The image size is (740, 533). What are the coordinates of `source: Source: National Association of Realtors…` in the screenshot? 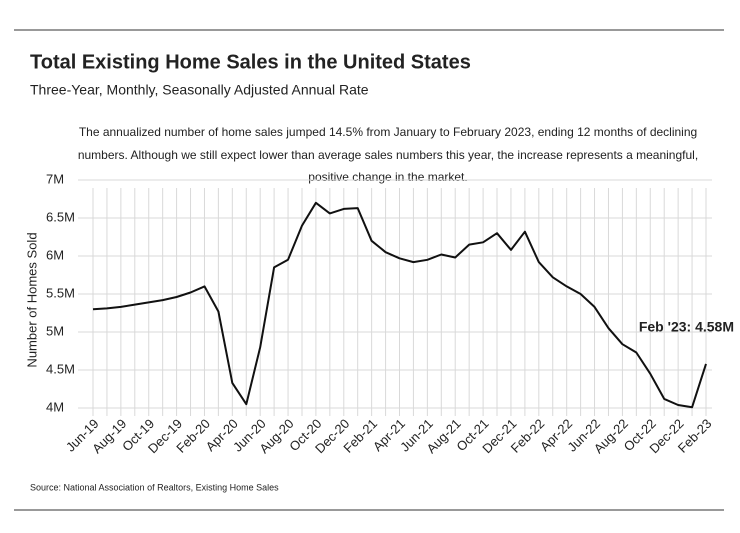 It's located at (154, 487).